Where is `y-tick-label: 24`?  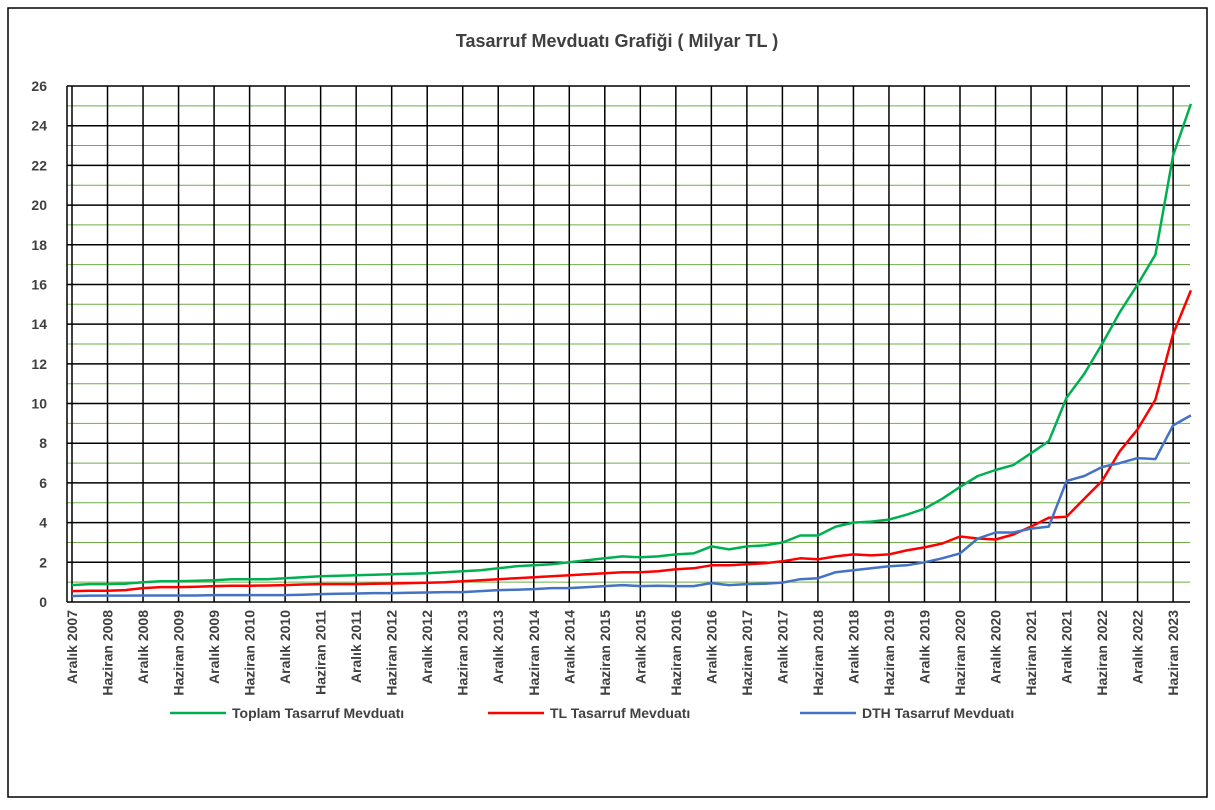
y-tick-label: 24 is located at coordinates (39, 126).